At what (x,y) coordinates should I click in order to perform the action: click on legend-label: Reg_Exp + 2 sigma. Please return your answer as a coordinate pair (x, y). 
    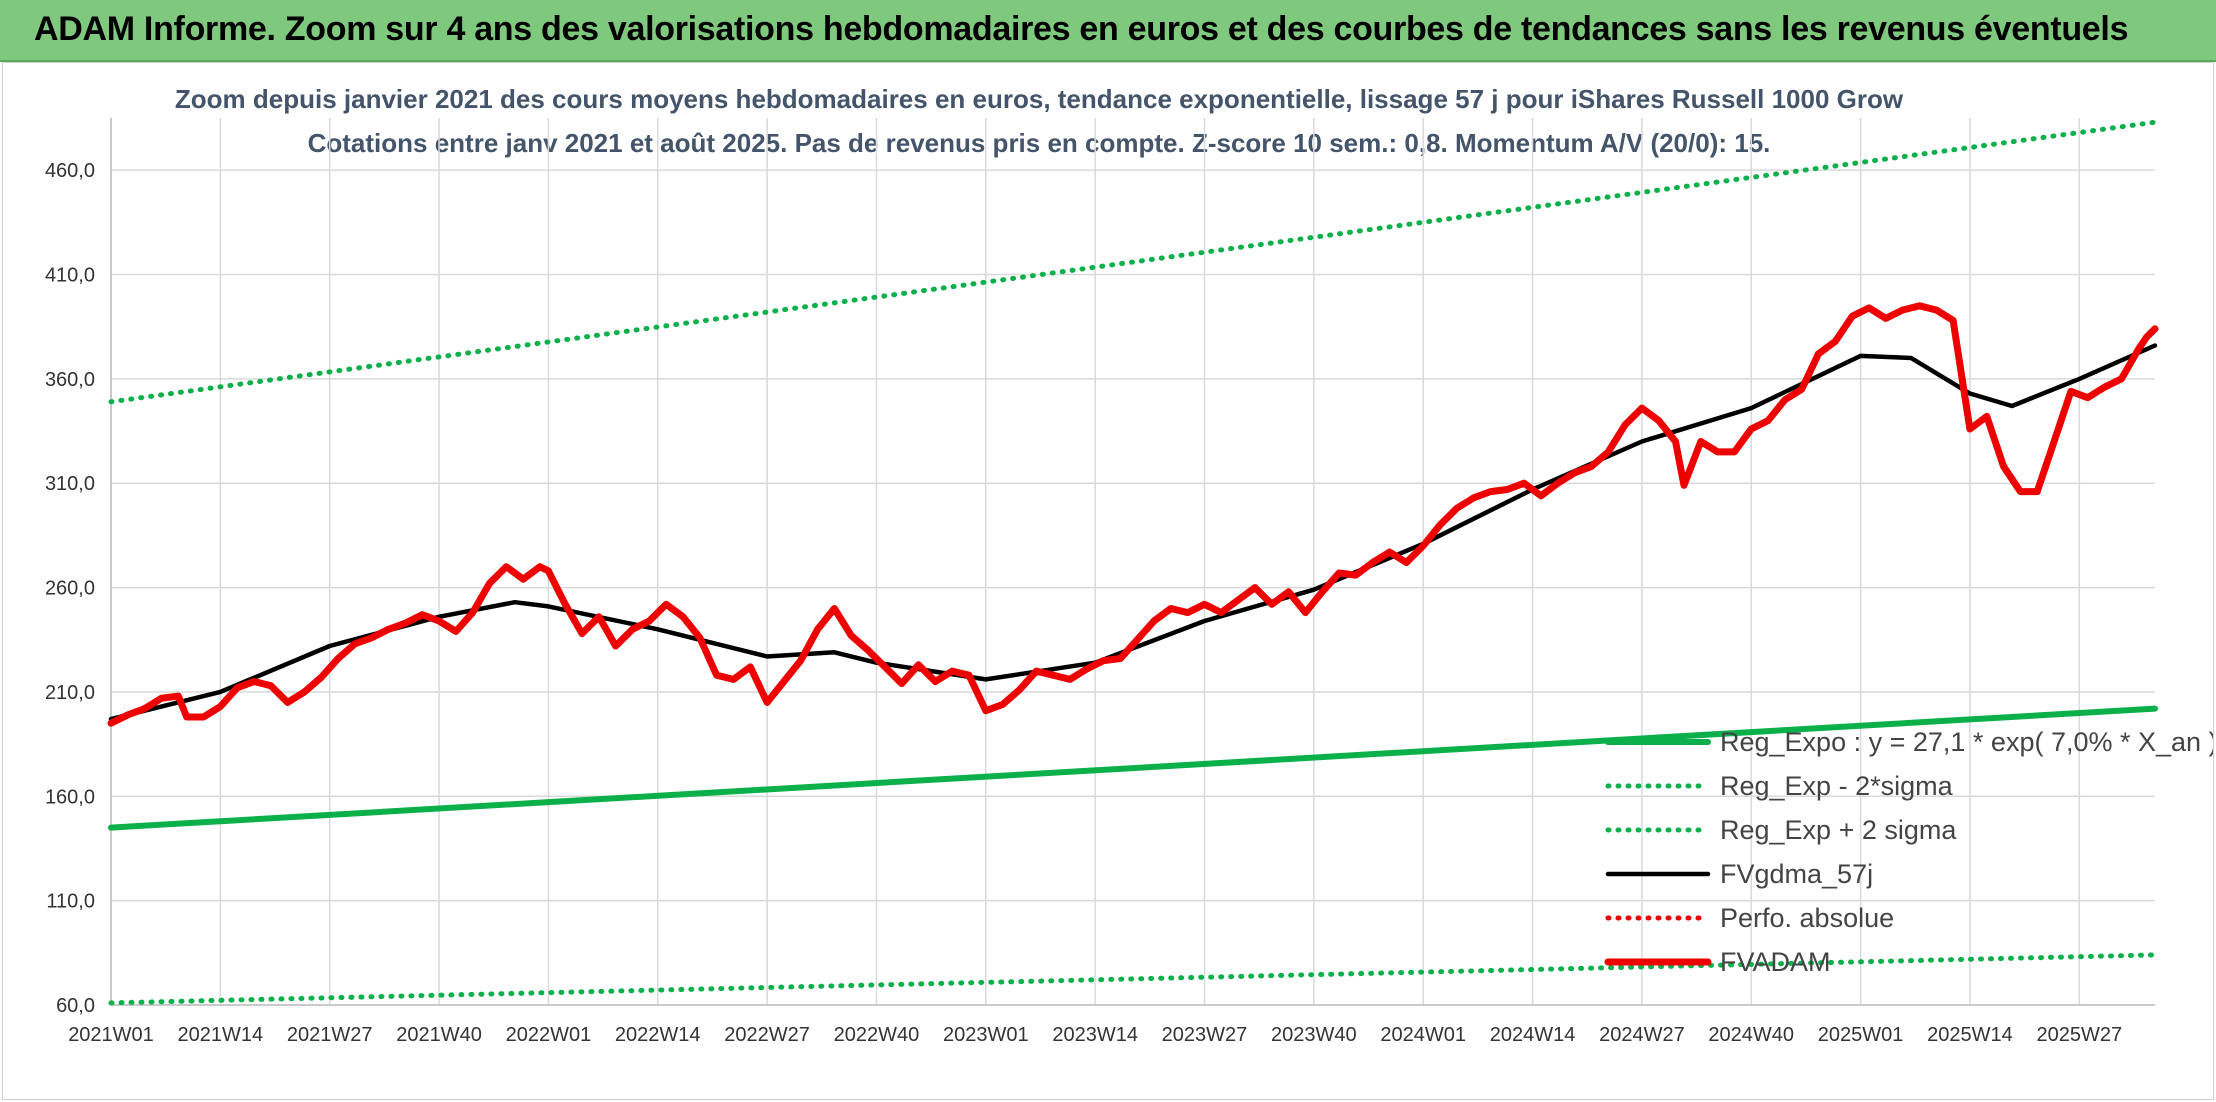
    Looking at the image, I should click on (1838, 830).